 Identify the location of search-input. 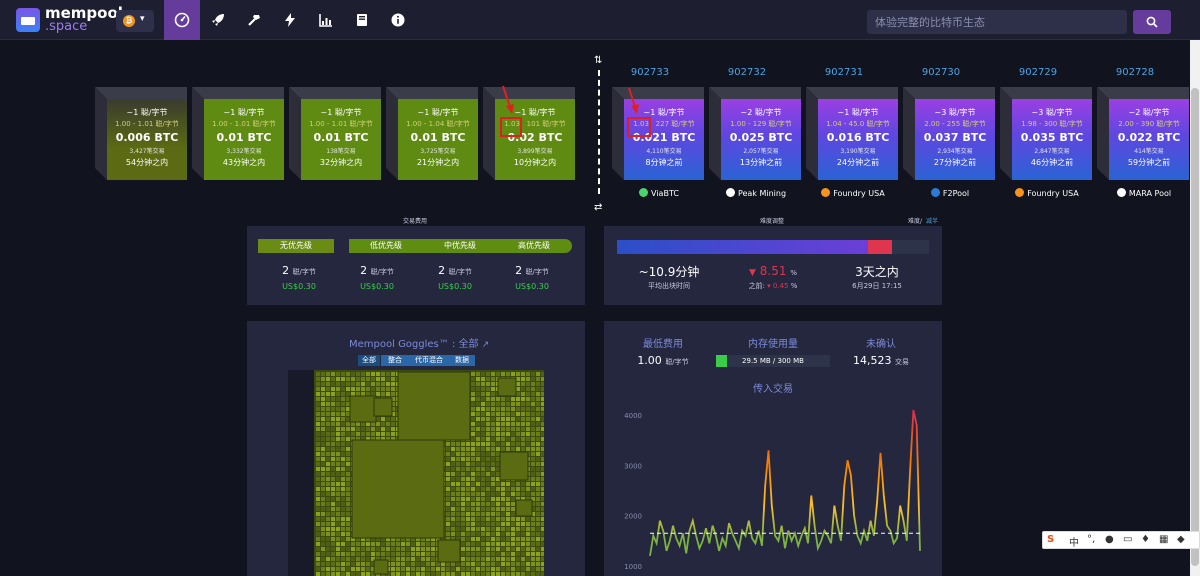
(997, 22).